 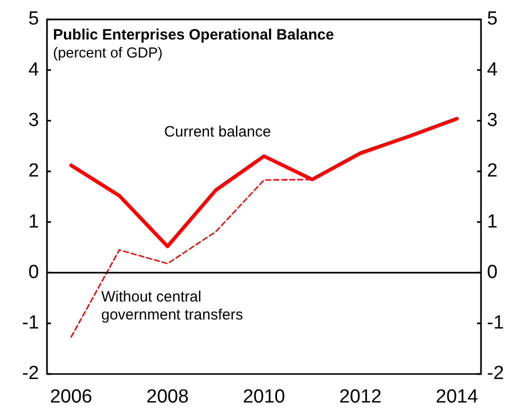 What do you see at coordinates (492, 120) in the screenshot?
I see `y2-tick-label: 3` at bounding box center [492, 120].